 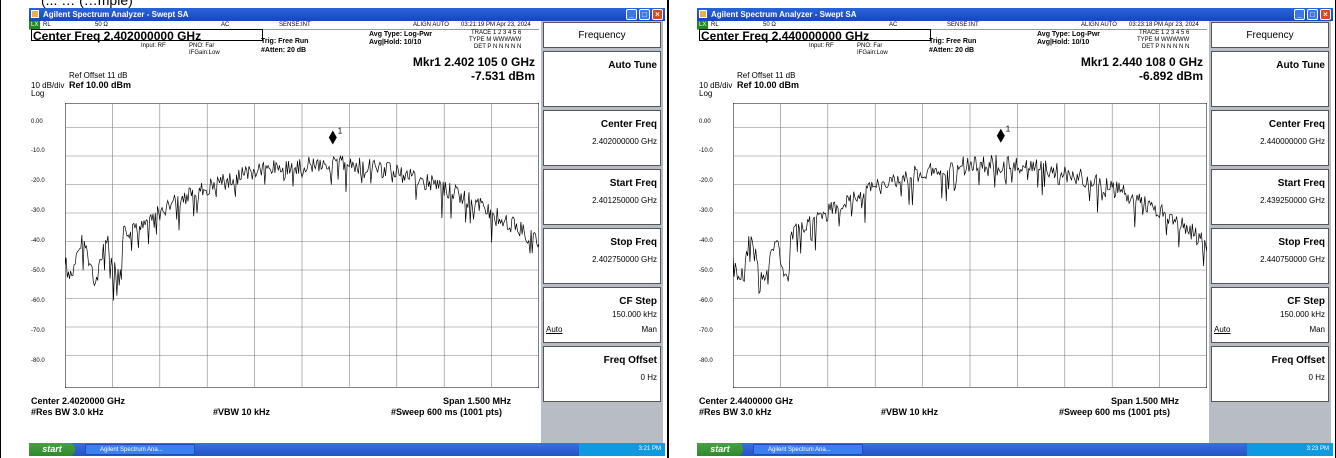 What do you see at coordinates (706, 361) in the screenshot?
I see `y-tick-label: -80.0` at bounding box center [706, 361].